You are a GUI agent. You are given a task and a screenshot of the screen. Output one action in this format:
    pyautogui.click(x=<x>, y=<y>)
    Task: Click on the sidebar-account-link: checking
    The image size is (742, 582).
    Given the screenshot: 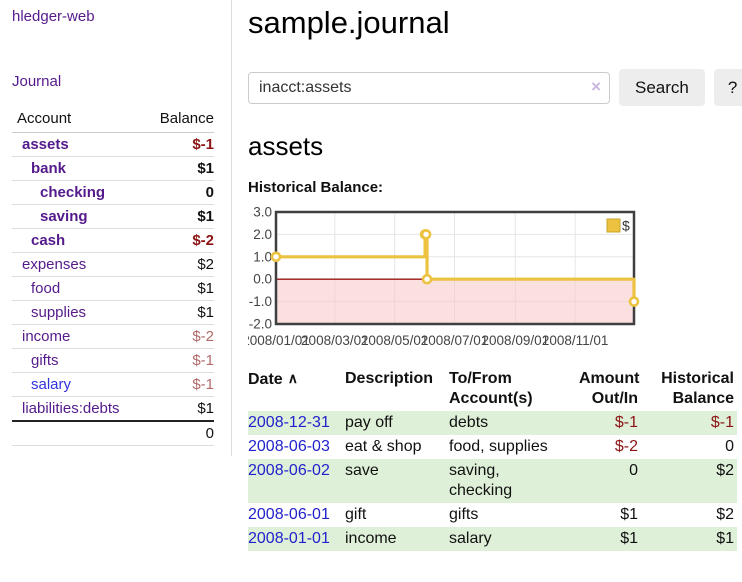 What is the action you would take?
    pyautogui.click(x=73, y=192)
    